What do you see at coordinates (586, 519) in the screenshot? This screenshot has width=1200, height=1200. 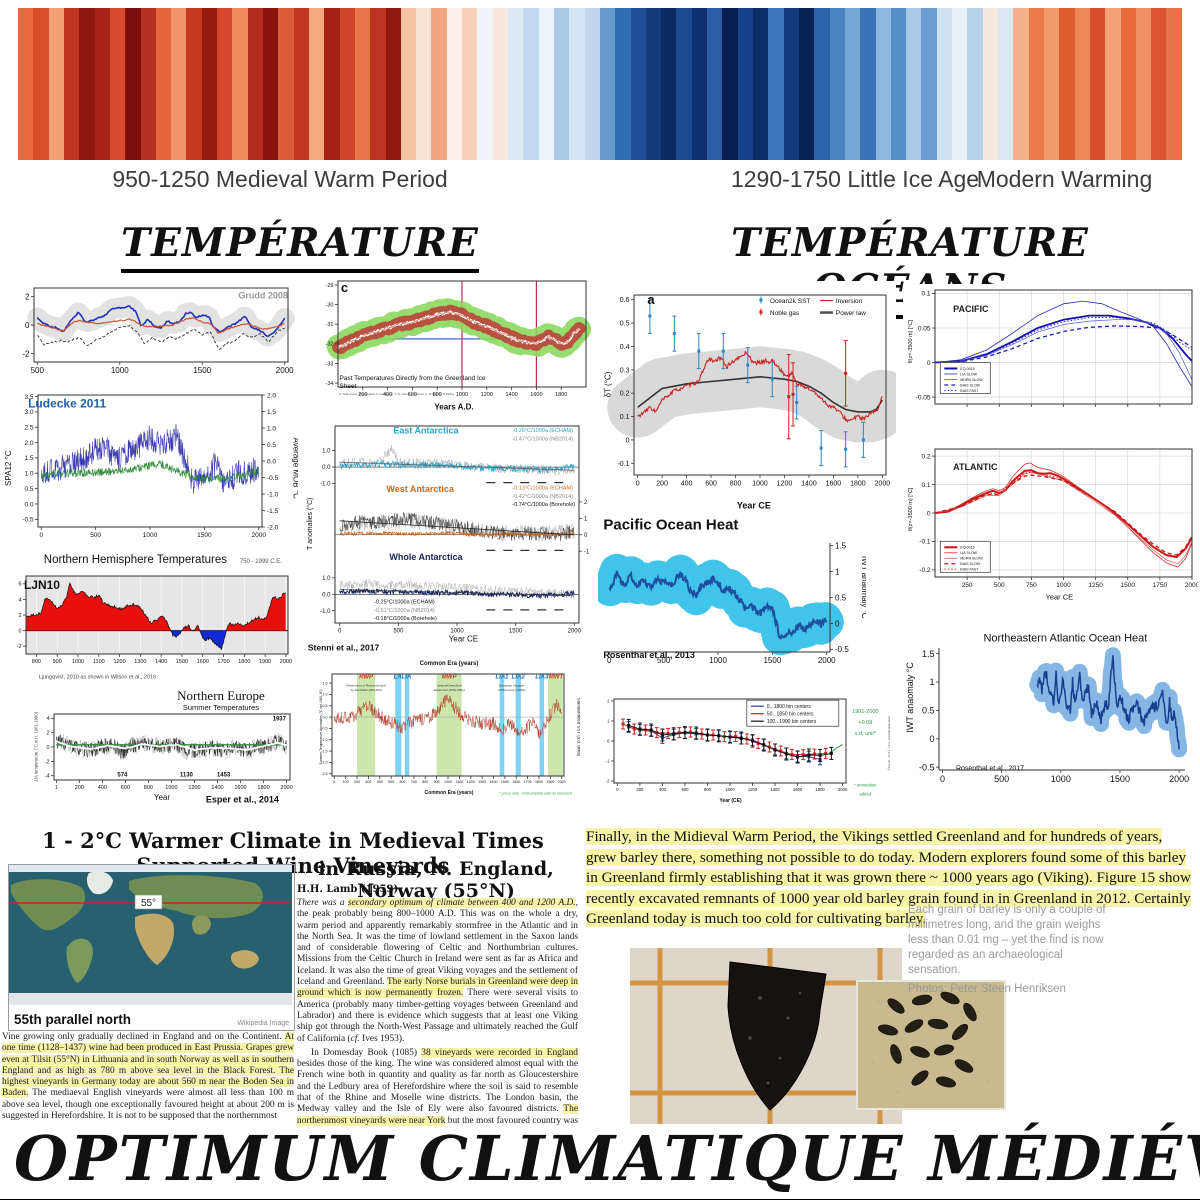 I see `svg-text: 1` at bounding box center [586, 519].